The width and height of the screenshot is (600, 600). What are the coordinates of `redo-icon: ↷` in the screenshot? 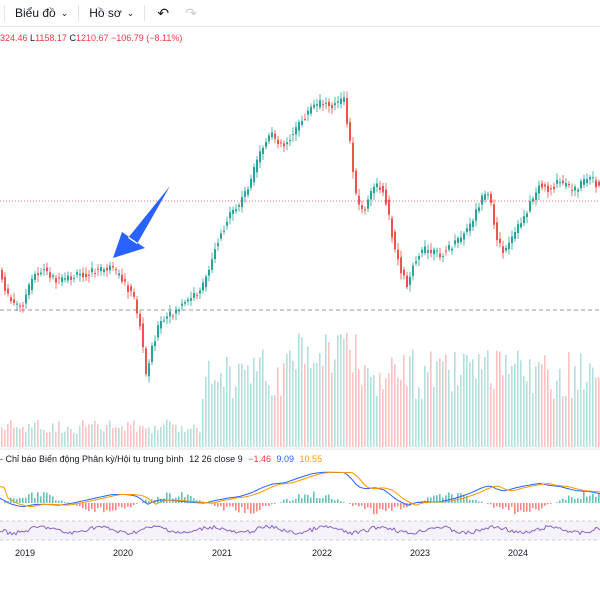 It's located at (191, 12).